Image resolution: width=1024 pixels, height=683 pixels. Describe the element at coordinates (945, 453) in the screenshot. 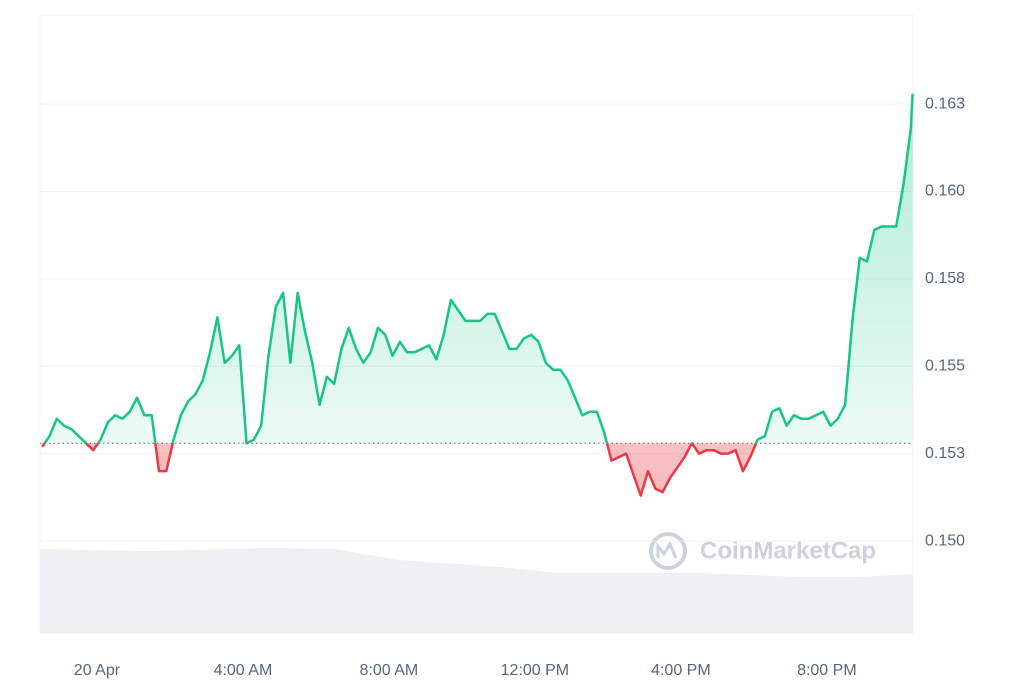

I see `y-tick-label: 0.153` at that location.